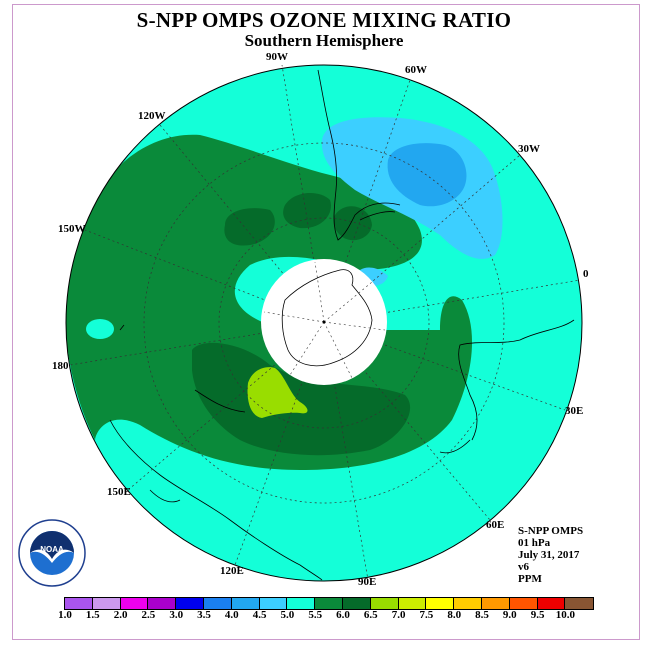 This screenshot has height=648, width=648. I want to click on colorbar-tick-label: 1.0, so click(65, 615).